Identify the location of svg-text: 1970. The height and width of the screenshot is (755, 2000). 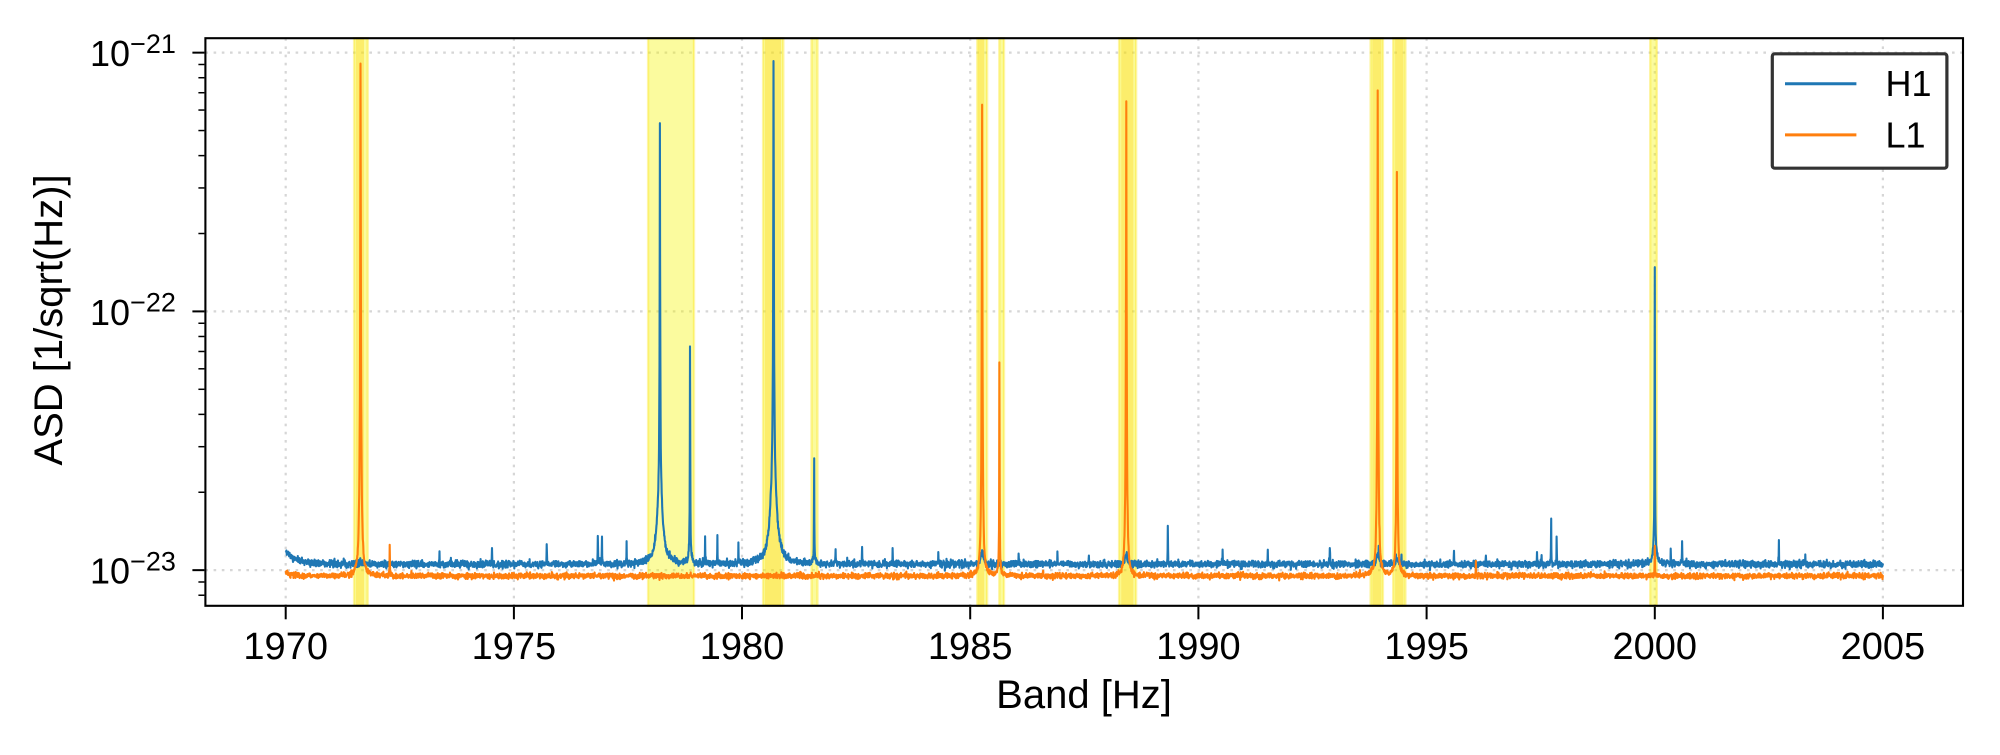
(285, 647).